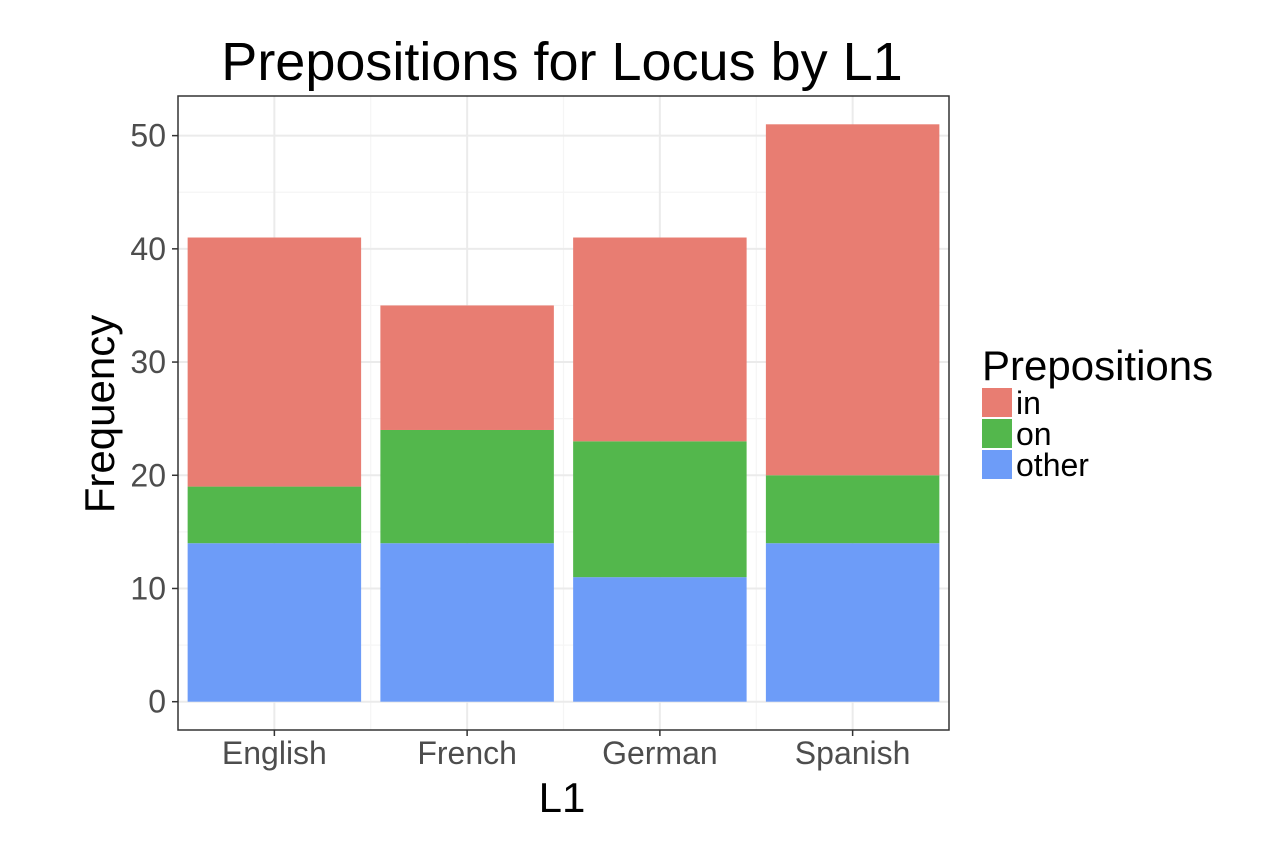  I want to click on x-tick-label: English, so click(274, 753).